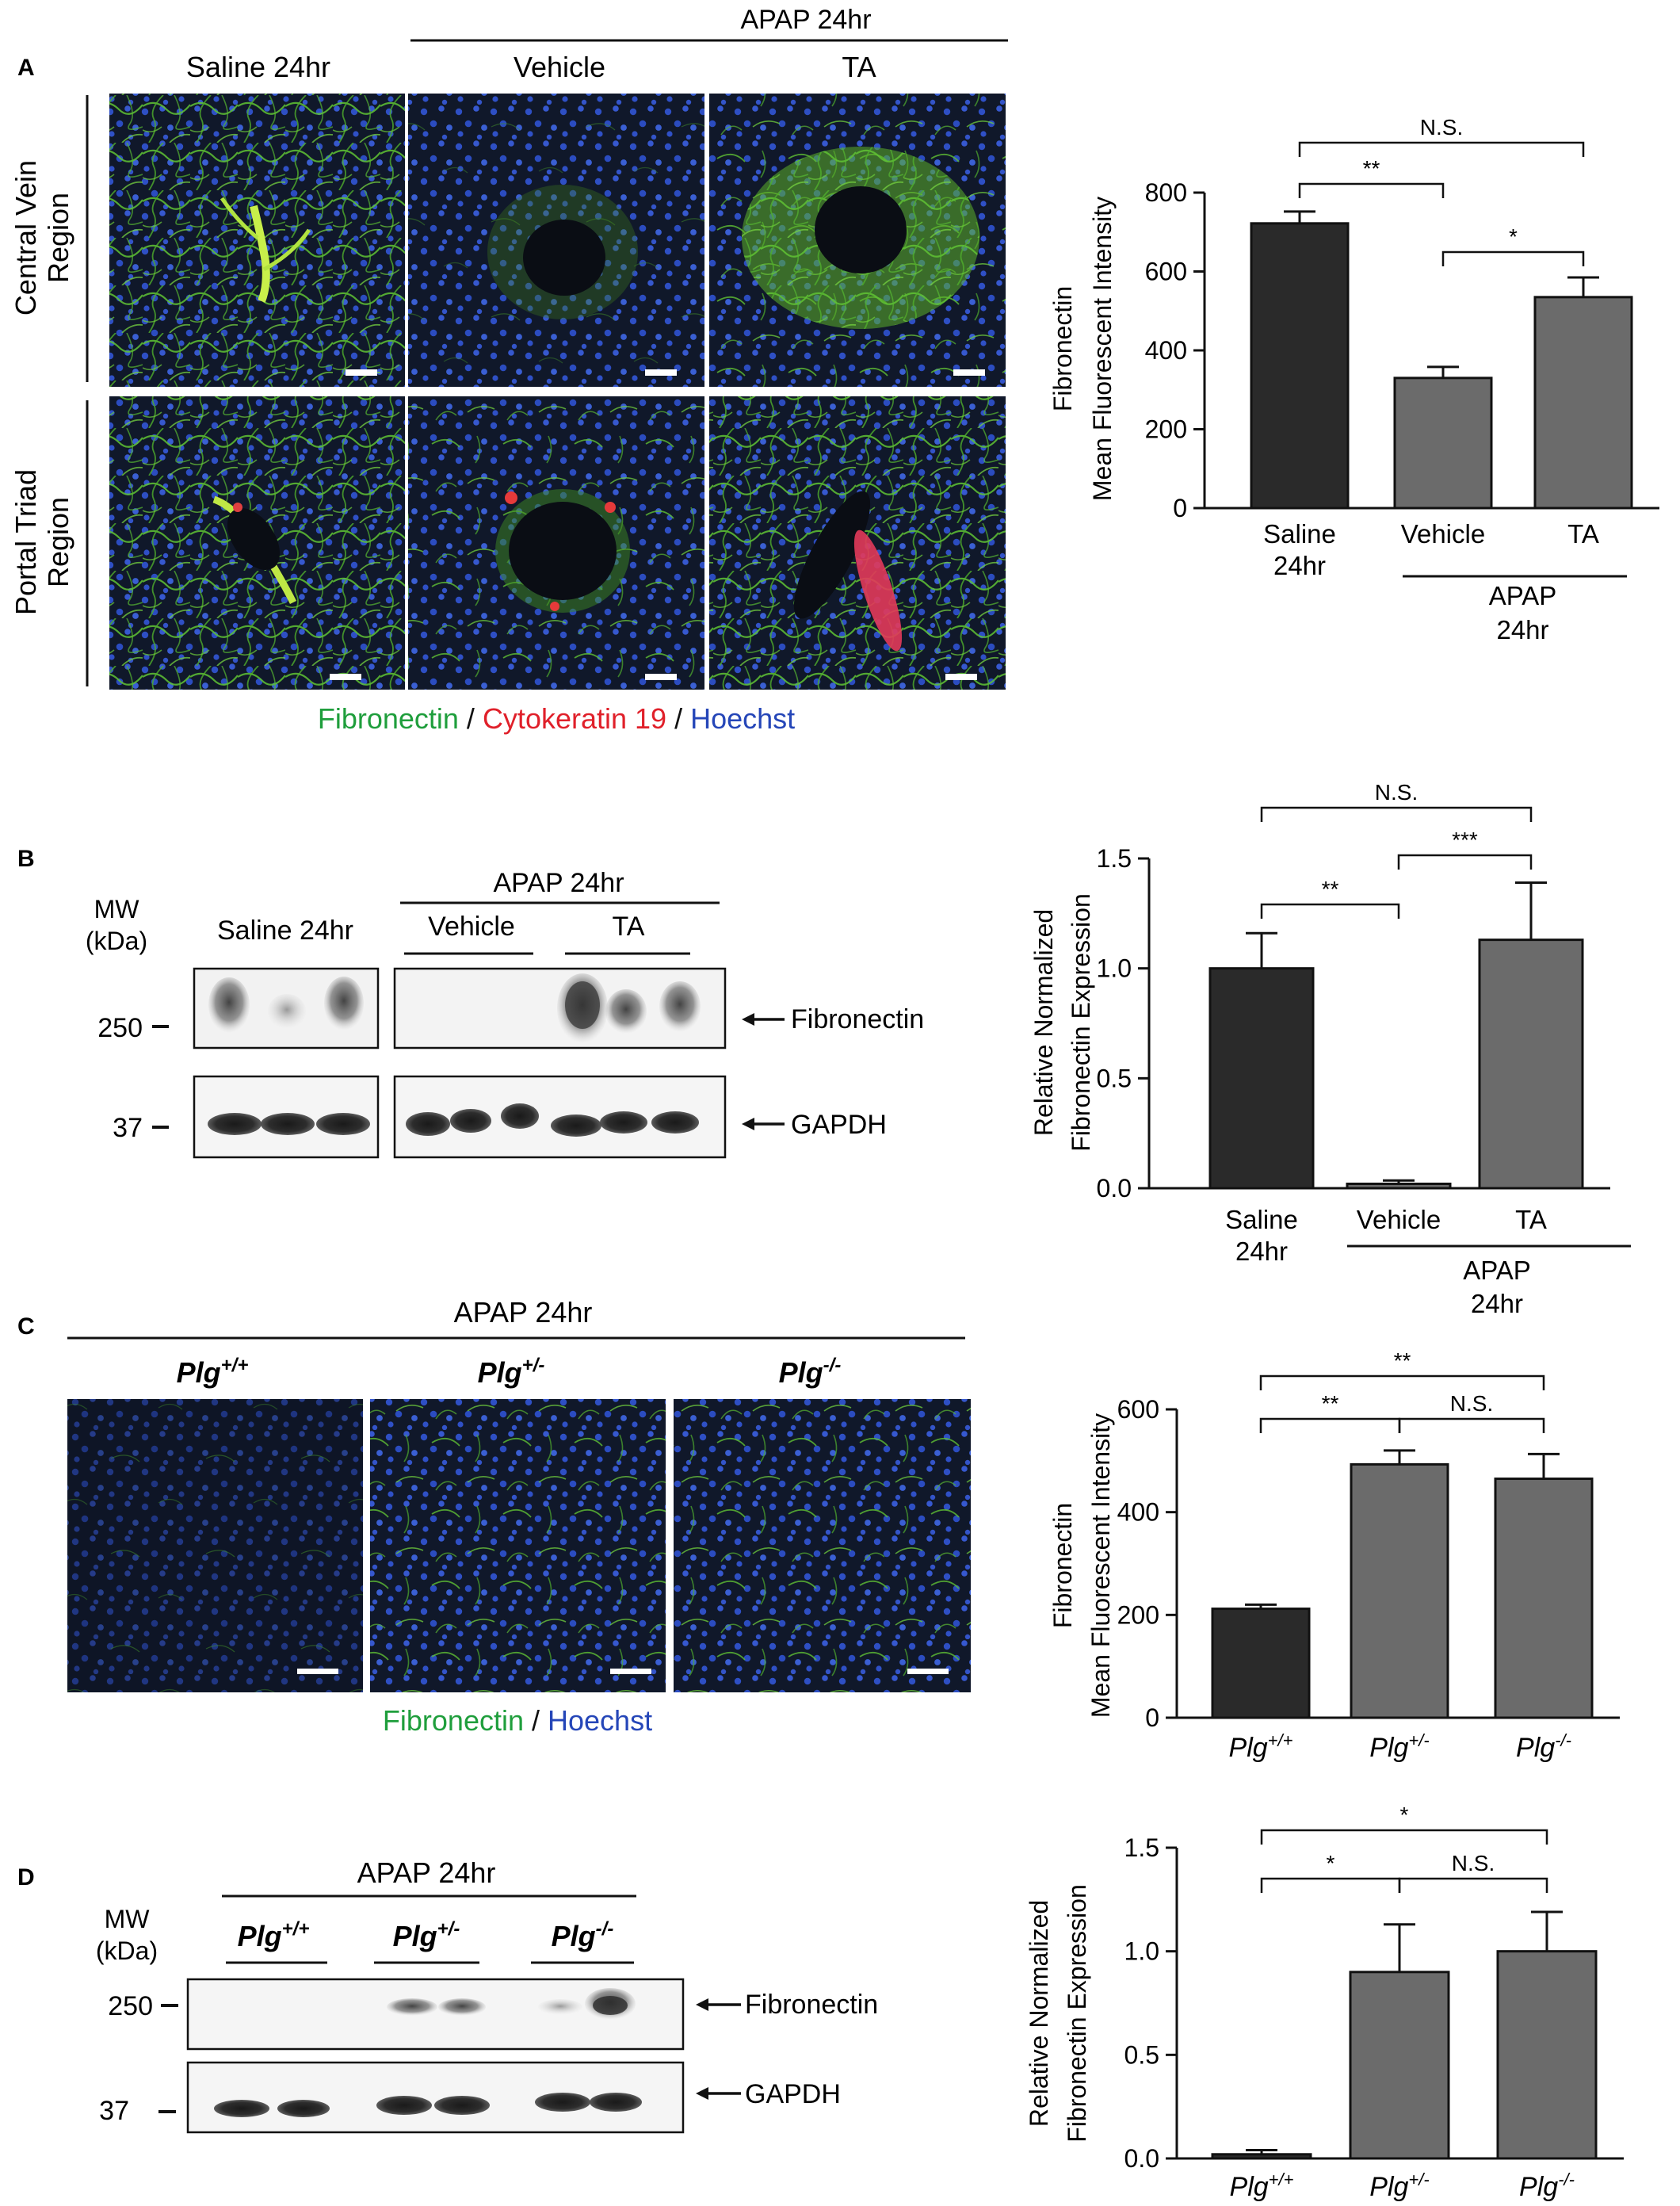 The image size is (1680, 2206). I want to click on category-label: Plg+/+, so click(1261, 1746).